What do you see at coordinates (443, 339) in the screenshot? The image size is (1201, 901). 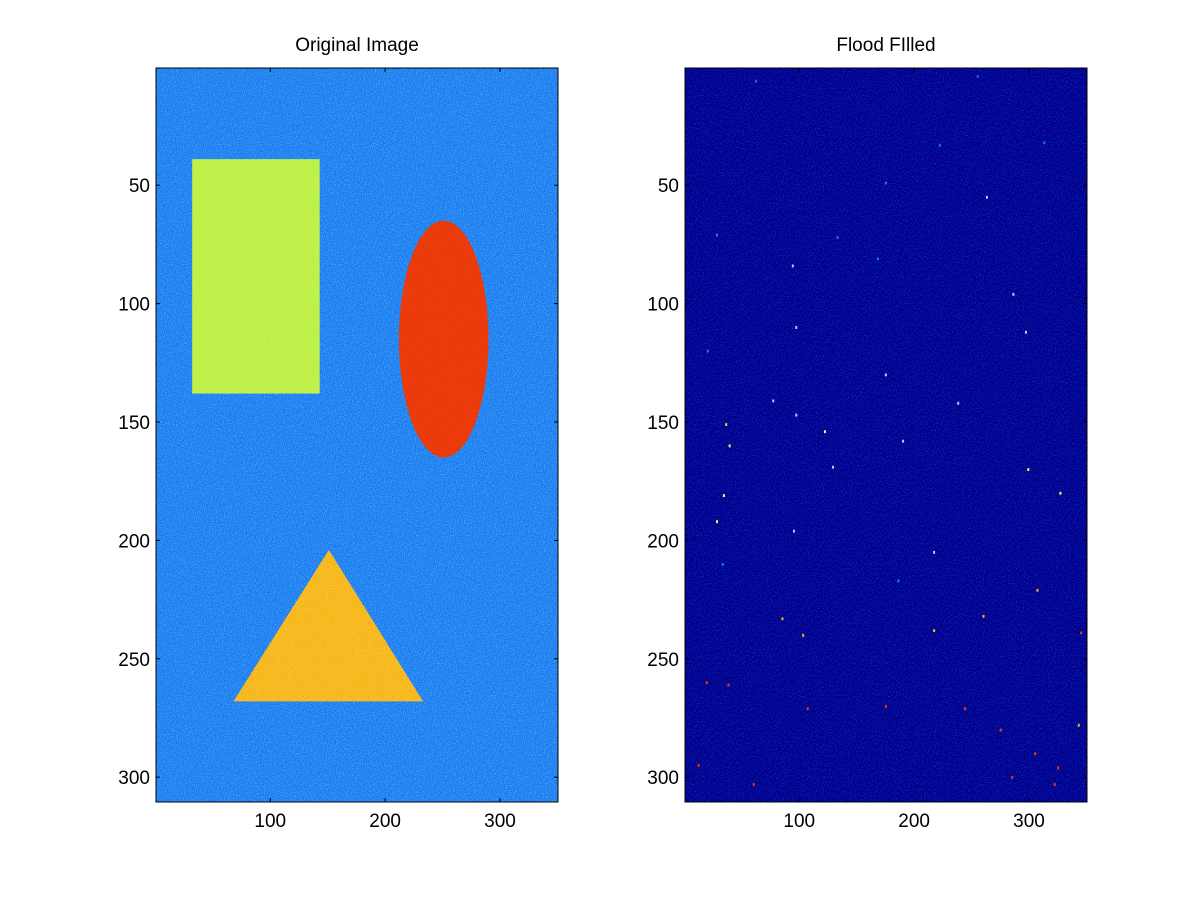 I see `ellipse-texture` at bounding box center [443, 339].